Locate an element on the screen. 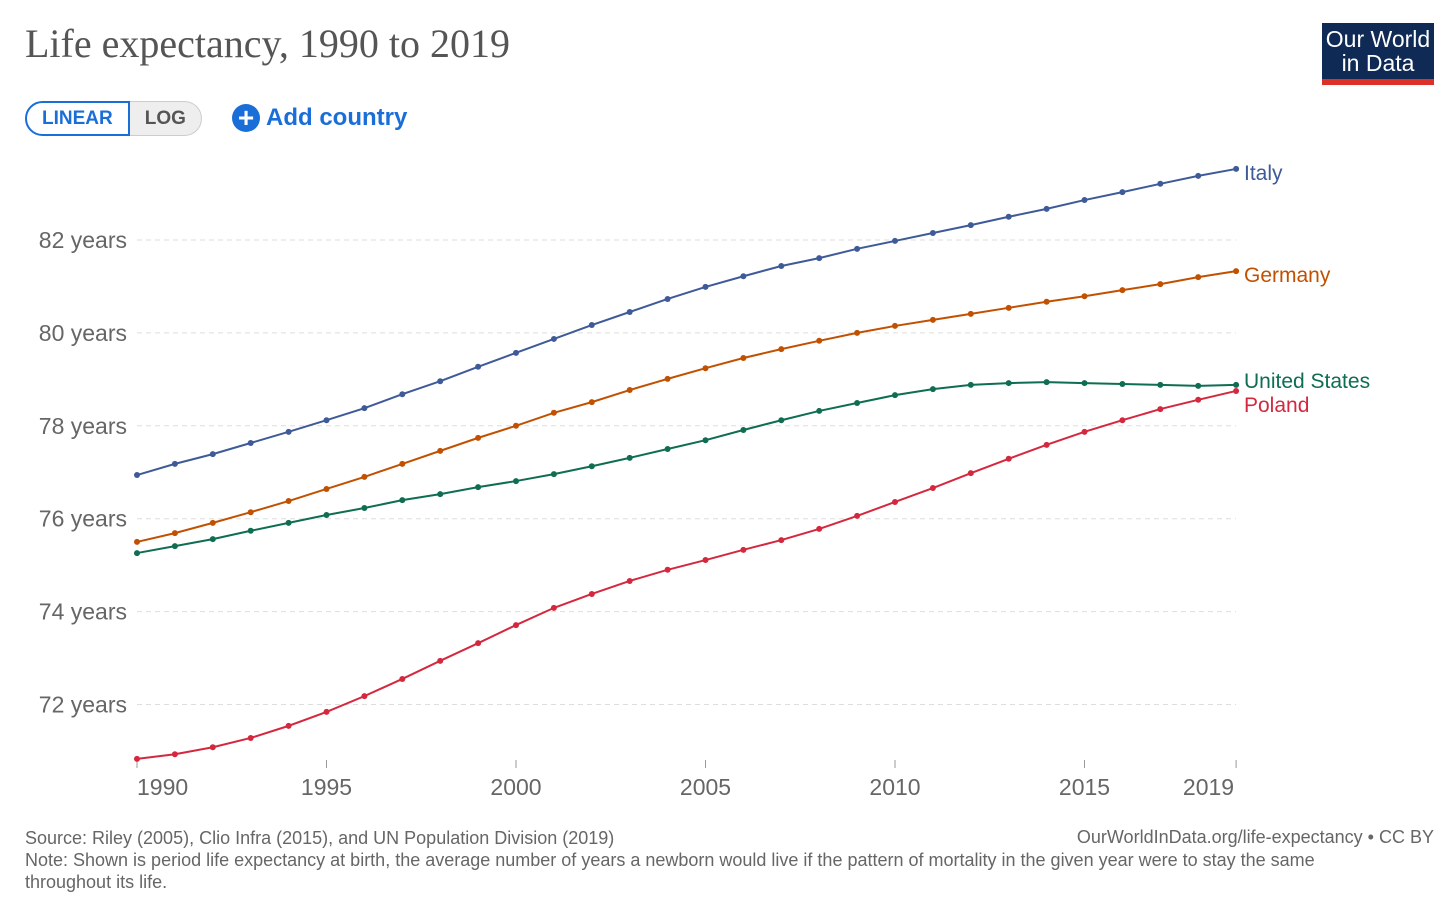 This screenshot has width=1456, height=900. owid-logo: Our World in Data is located at coordinates (1378, 54).